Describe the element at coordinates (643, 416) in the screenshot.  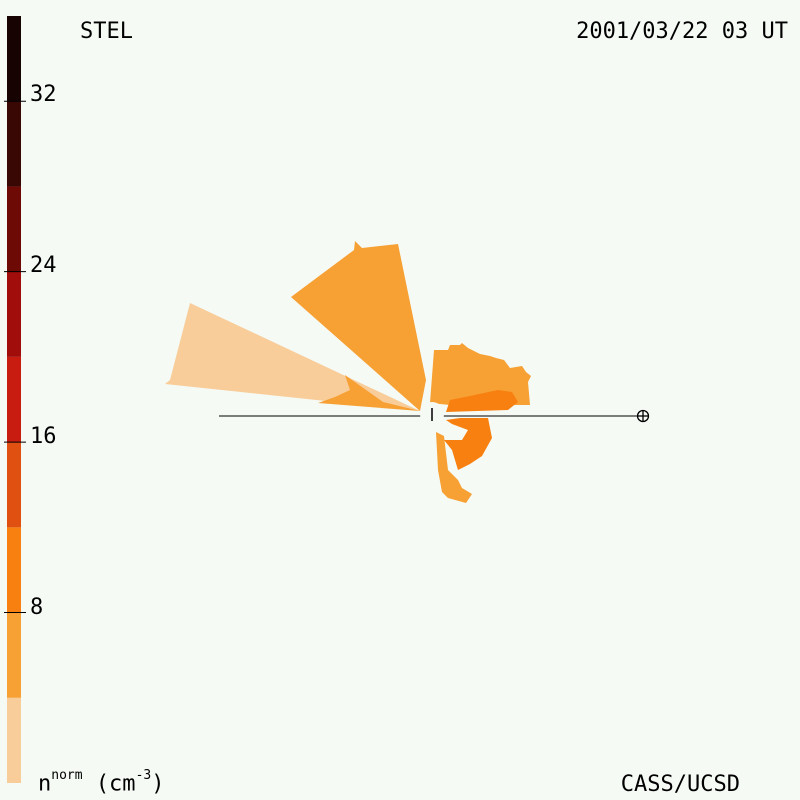
I see `earth-symbol` at that location.